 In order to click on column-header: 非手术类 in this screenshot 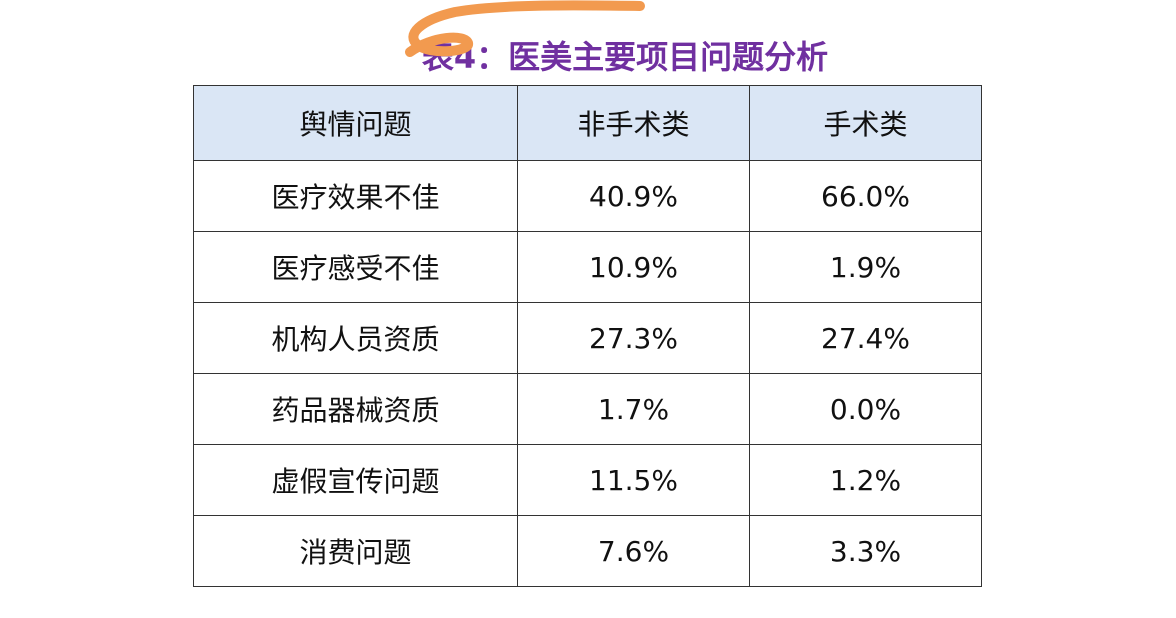, I will do `click(633, 123)`.